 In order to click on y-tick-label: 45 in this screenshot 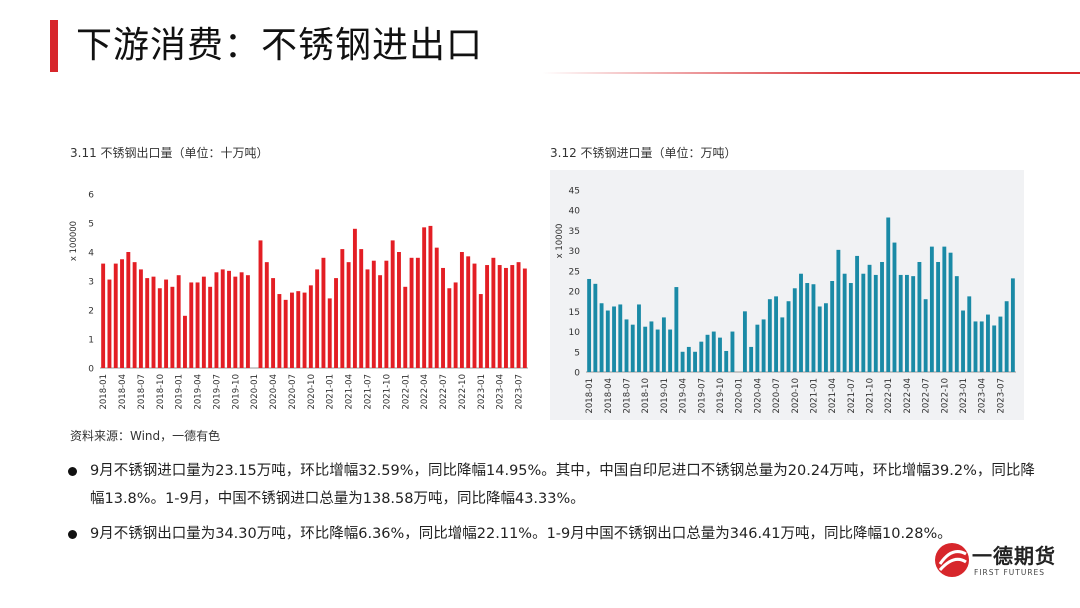, I will do `click(574, 192)`.